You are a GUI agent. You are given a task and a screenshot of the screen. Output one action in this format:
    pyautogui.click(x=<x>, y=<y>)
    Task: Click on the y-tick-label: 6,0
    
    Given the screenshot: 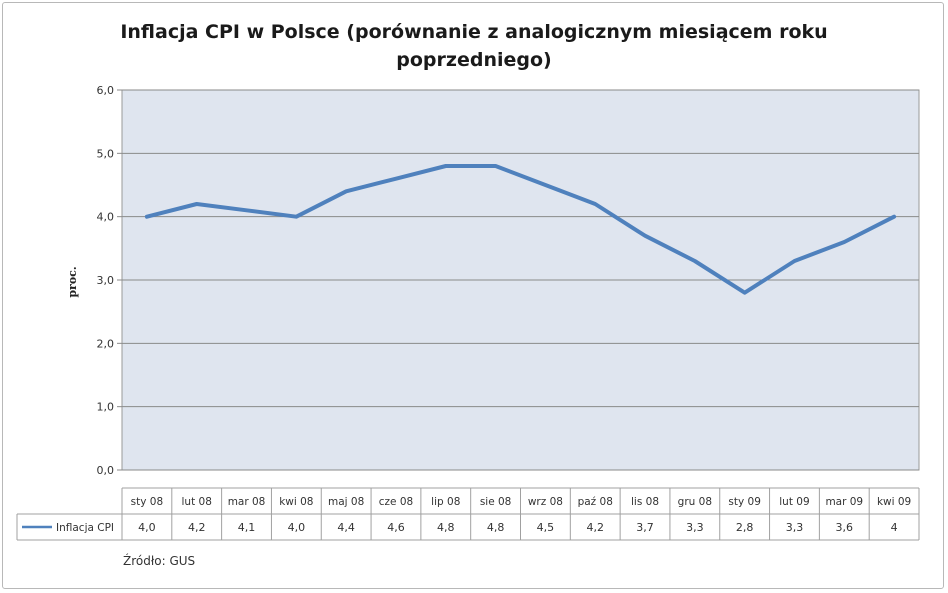 What is the action you would take?
    pyautogui.click(x=106, y=90)
    